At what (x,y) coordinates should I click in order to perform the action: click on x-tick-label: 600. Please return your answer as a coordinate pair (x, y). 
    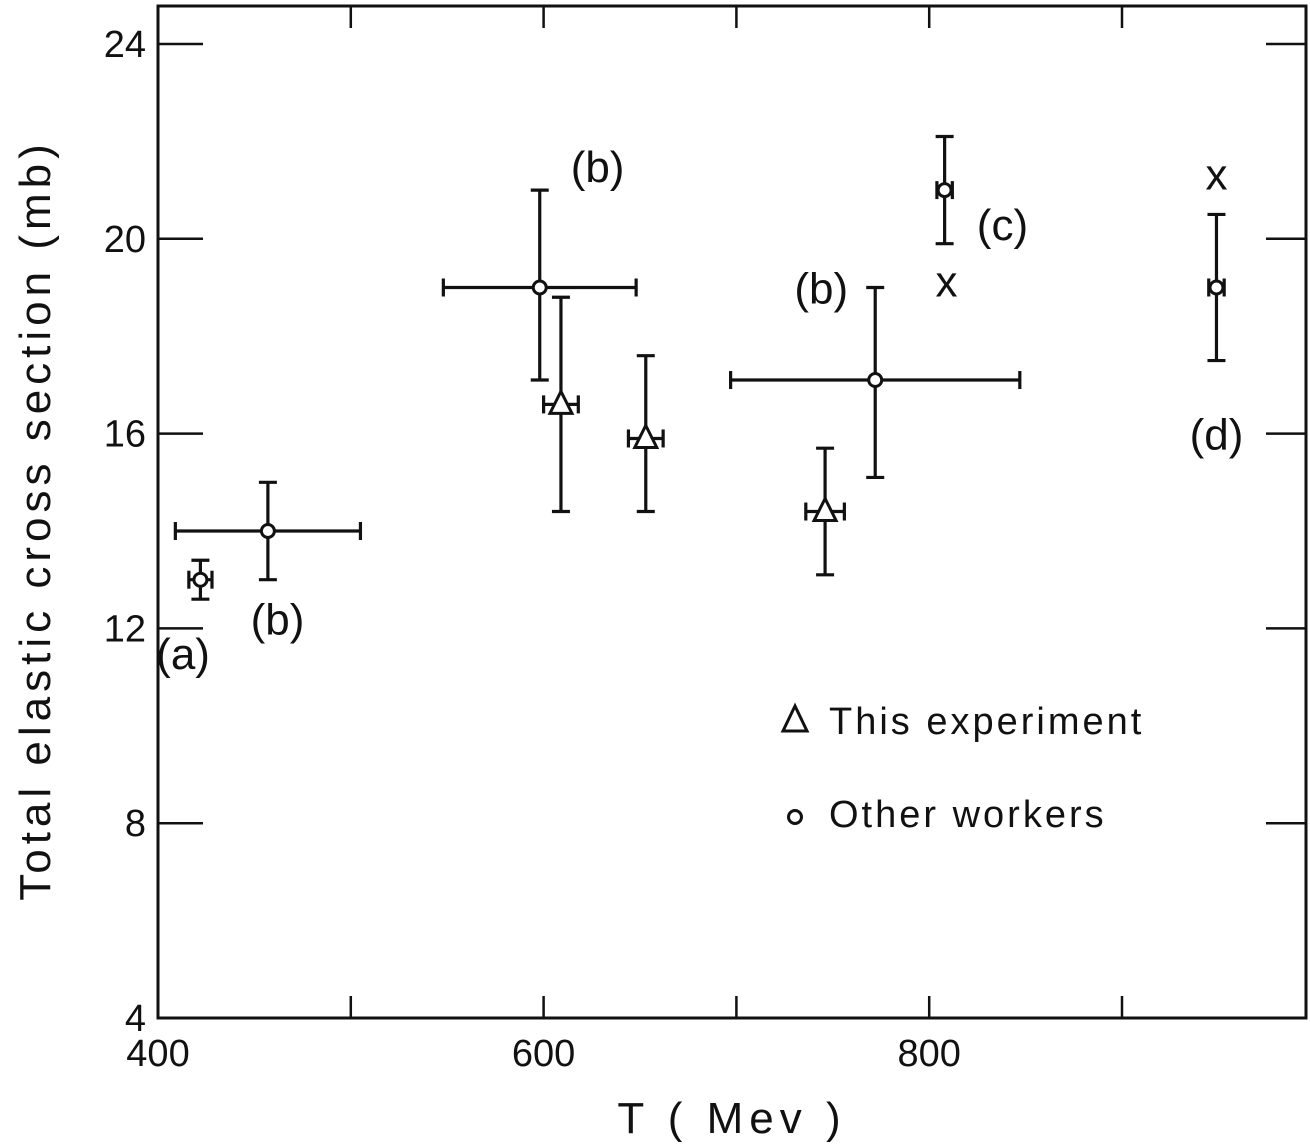
    Looking at the image, I should click on (543, 1054).